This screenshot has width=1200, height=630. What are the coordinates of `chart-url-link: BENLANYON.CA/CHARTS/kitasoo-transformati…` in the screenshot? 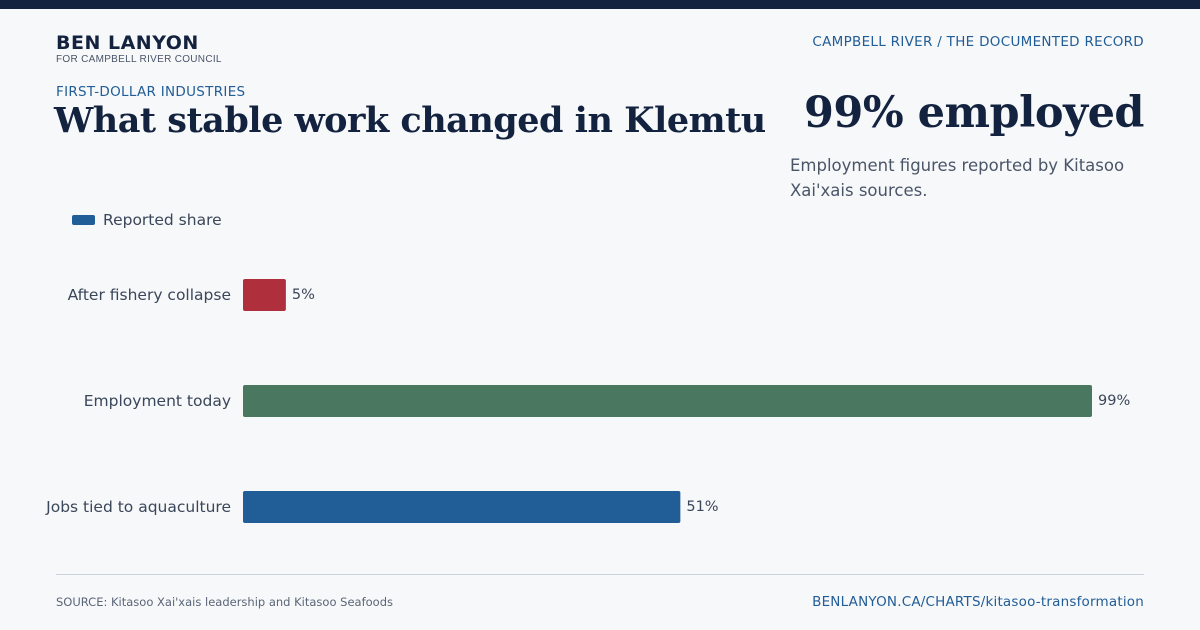 It's located at (978, 602).